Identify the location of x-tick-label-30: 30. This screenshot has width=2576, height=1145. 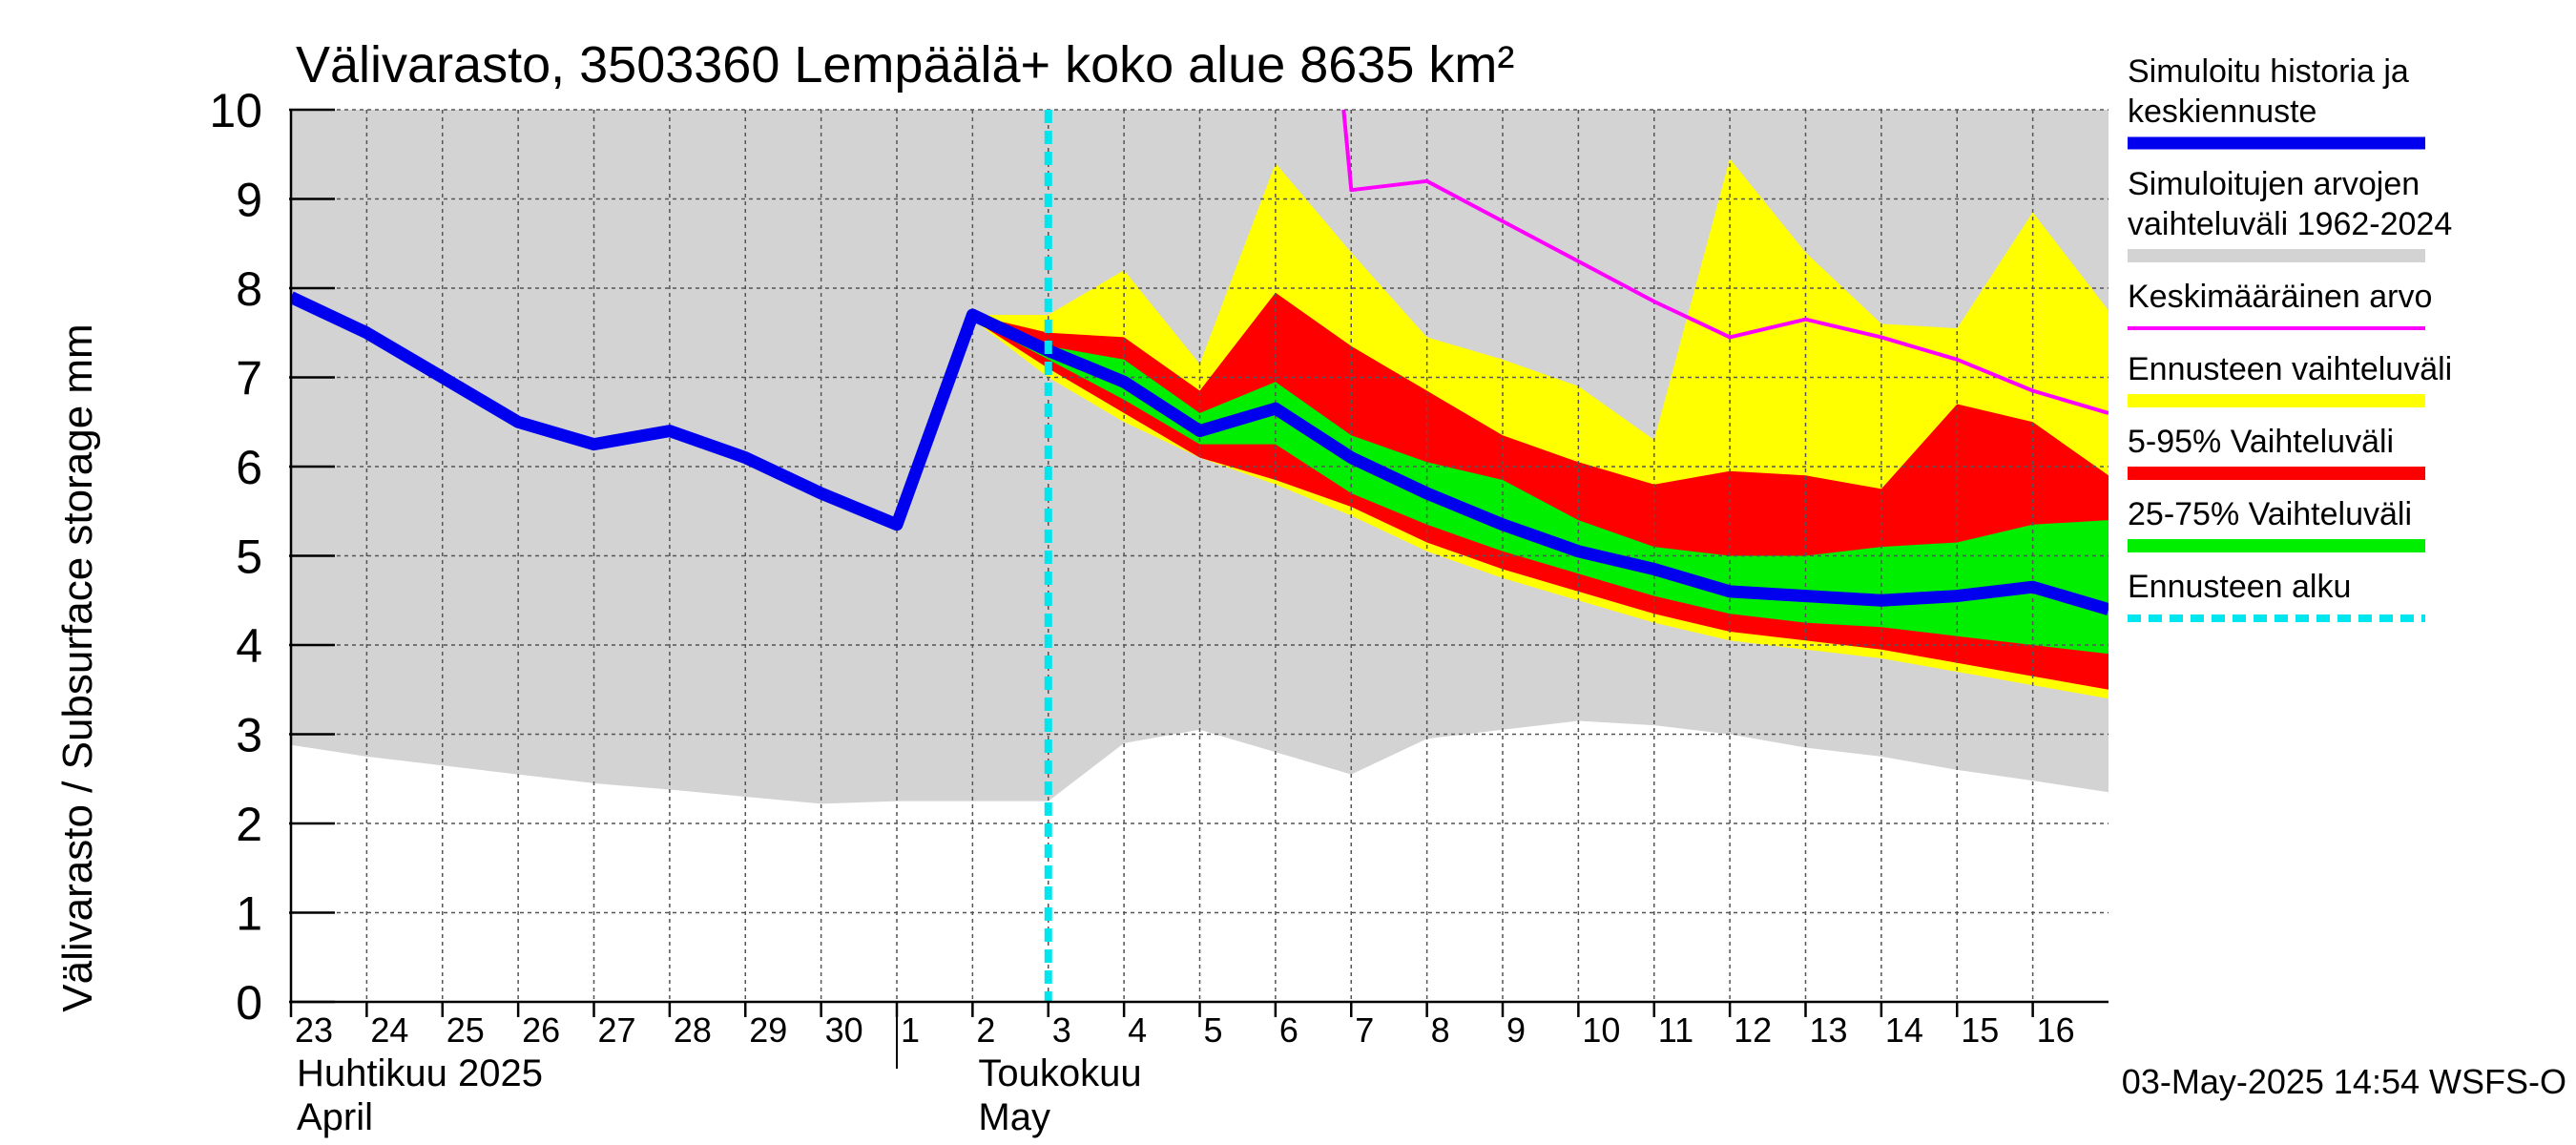
(844, 1030).